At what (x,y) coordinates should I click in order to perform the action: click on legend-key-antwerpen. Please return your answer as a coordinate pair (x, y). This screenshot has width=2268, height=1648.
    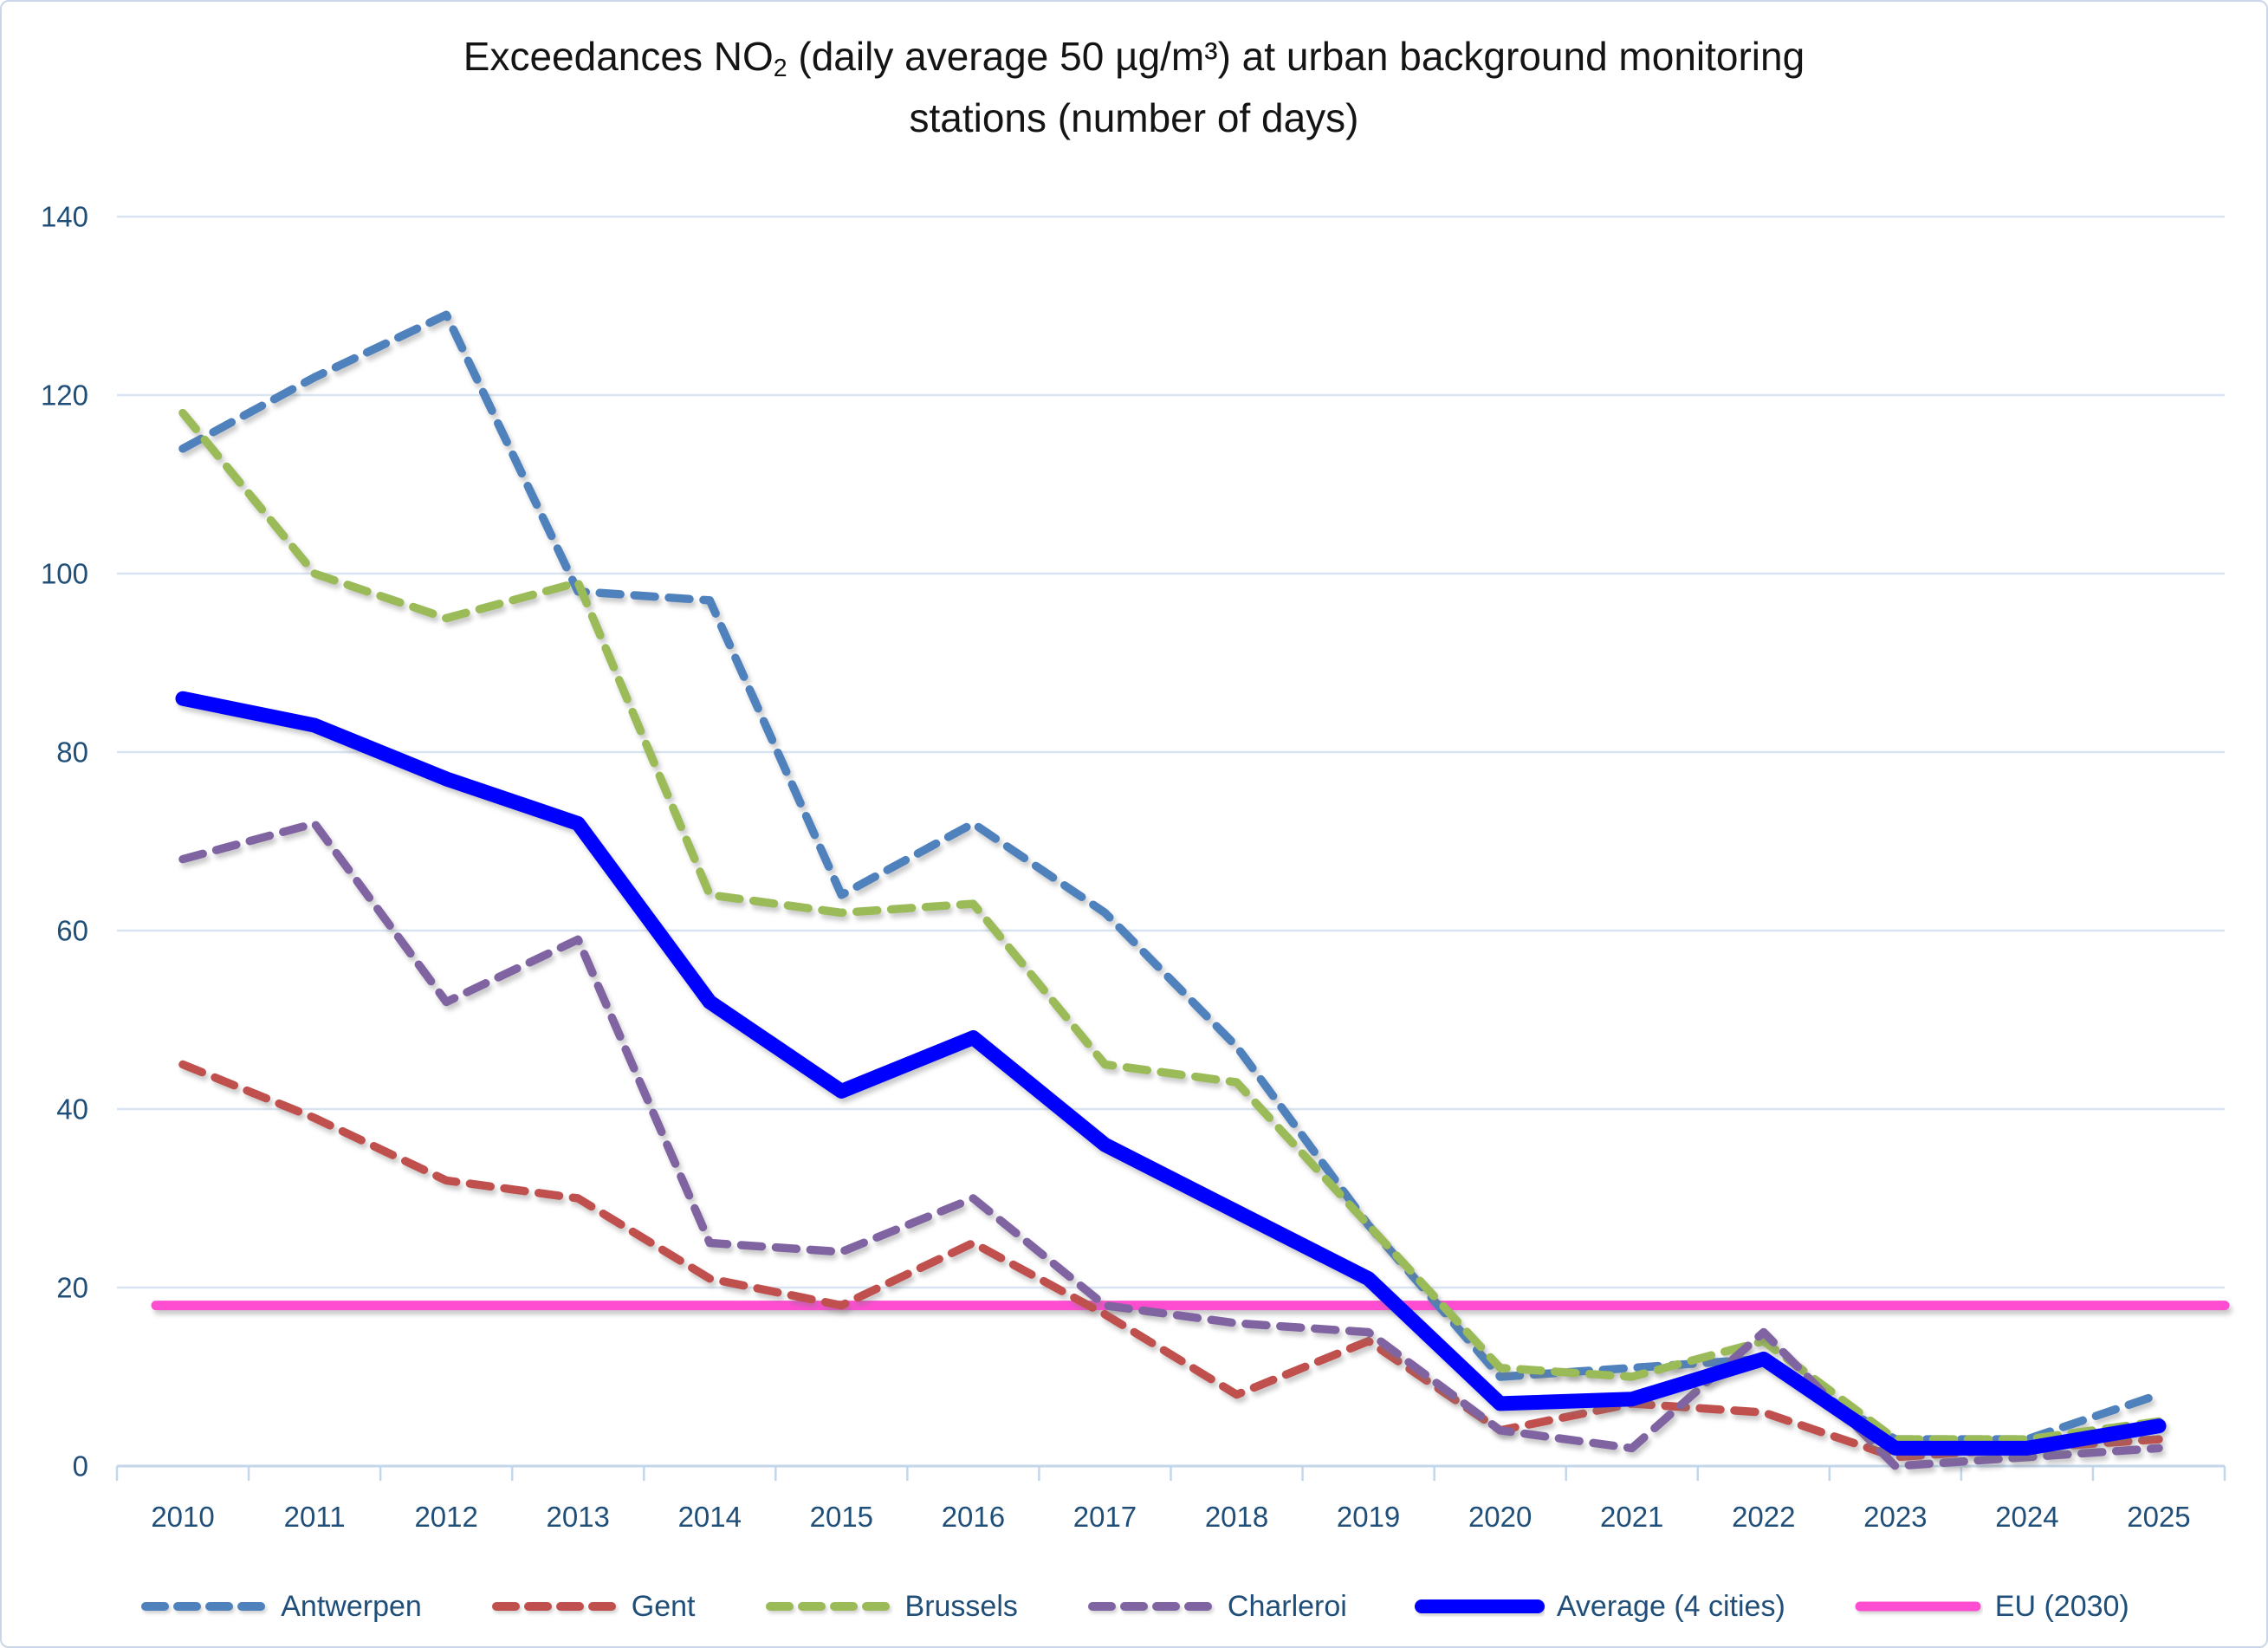
    Looking at the image, I should click on (204, 1607).